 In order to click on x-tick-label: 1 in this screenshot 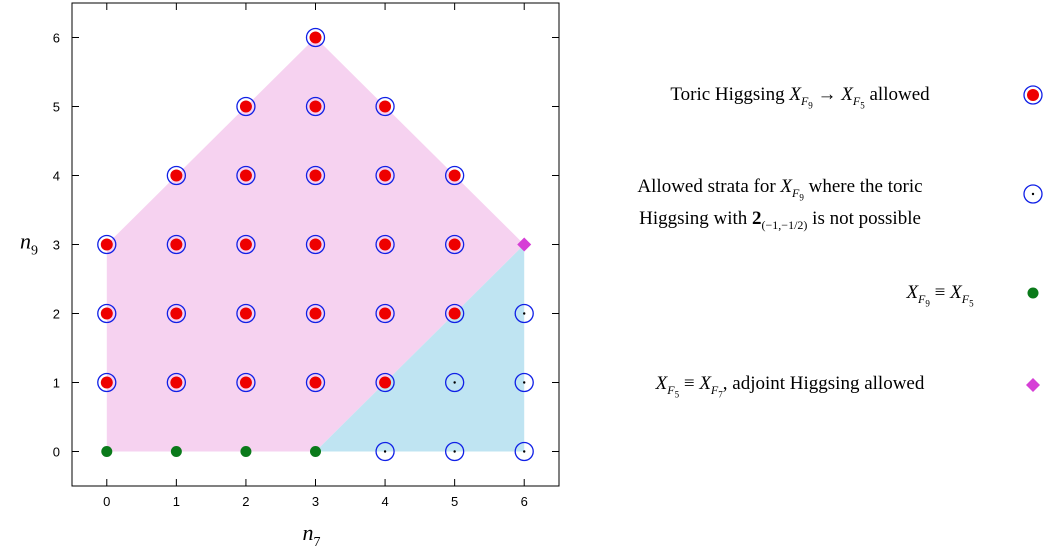, I will do `click(176, 501)`.